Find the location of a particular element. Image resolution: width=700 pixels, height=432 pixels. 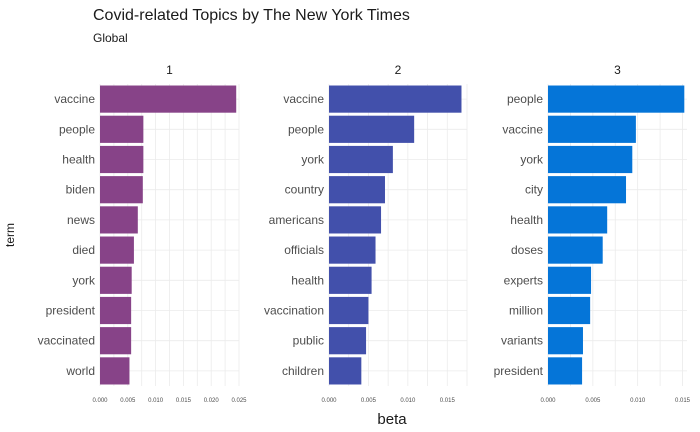

term-label: officials is located at coordinates (304, 250).